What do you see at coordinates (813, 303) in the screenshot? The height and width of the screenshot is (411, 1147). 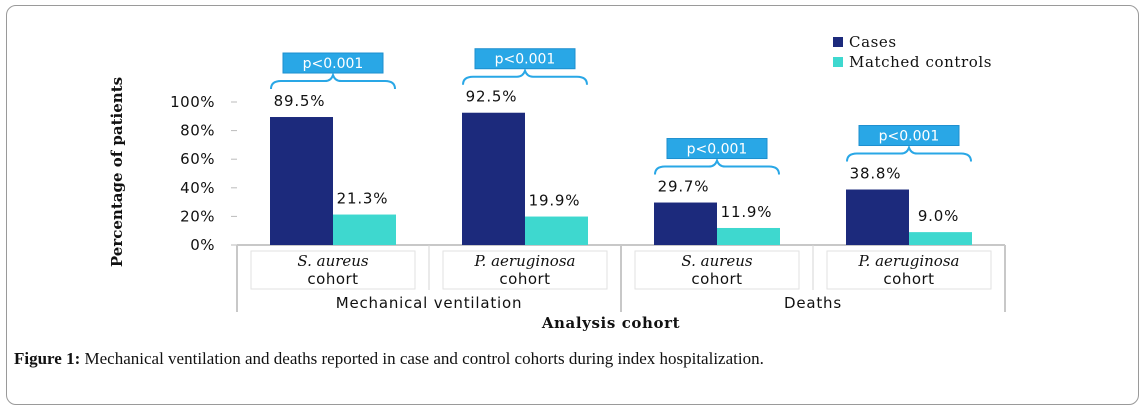 I see `group-label: Deaths` at bounding box center [813, 303].